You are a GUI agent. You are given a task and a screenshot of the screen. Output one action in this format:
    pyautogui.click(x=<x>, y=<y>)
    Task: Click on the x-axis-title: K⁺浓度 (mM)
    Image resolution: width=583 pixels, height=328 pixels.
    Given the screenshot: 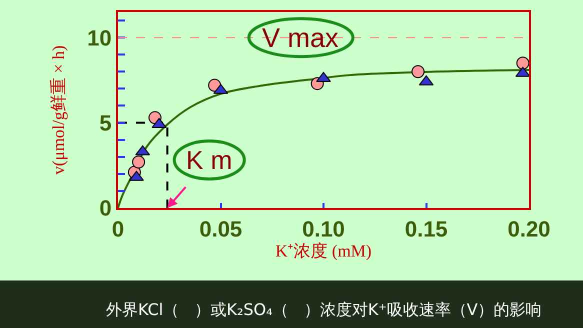 What is the action you would take?
    pyautogui.click(x=323, y=250)
    